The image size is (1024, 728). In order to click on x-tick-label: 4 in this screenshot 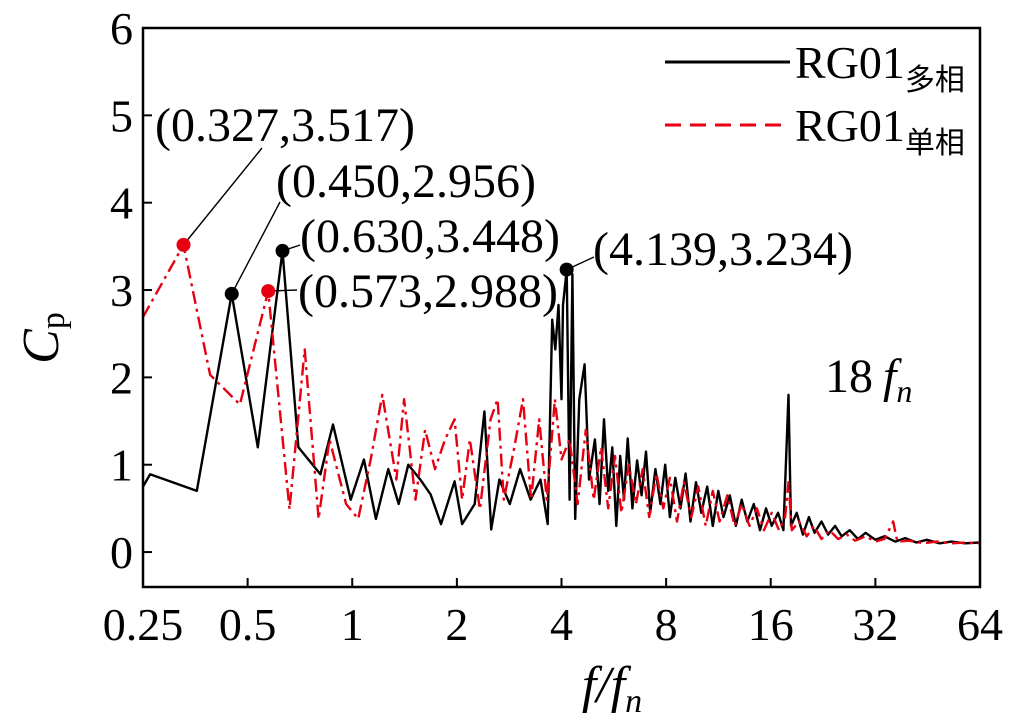, I will do `click(561, 624)`.